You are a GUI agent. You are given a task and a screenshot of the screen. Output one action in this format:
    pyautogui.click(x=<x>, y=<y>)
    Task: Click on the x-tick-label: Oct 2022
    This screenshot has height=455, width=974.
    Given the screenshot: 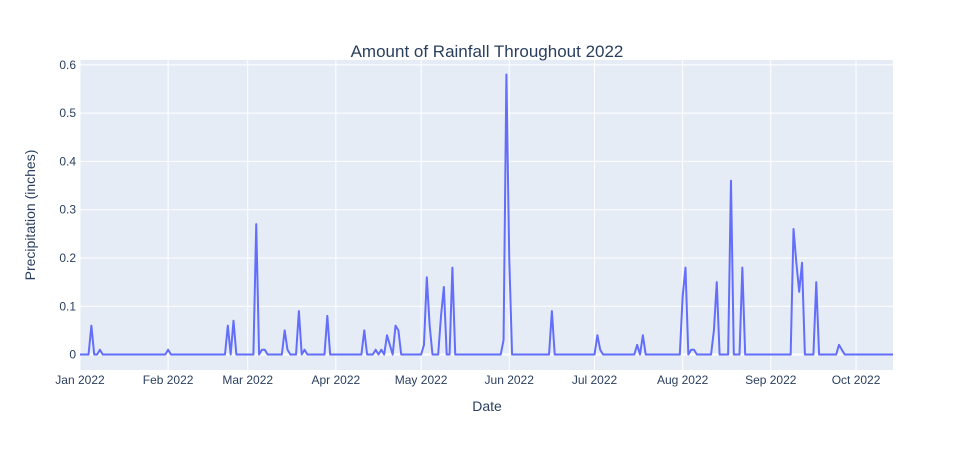 What is the action you would take?
    pyautogui.click(x=856, y=380)
    